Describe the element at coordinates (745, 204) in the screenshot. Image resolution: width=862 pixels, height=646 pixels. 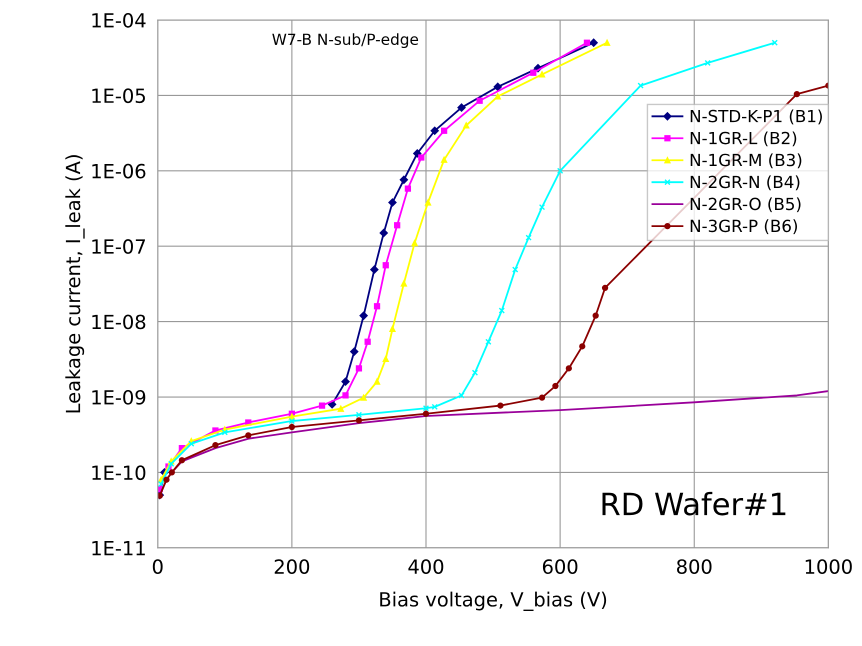
I see `legend-label: N-2GR-O (B5)` at that location.